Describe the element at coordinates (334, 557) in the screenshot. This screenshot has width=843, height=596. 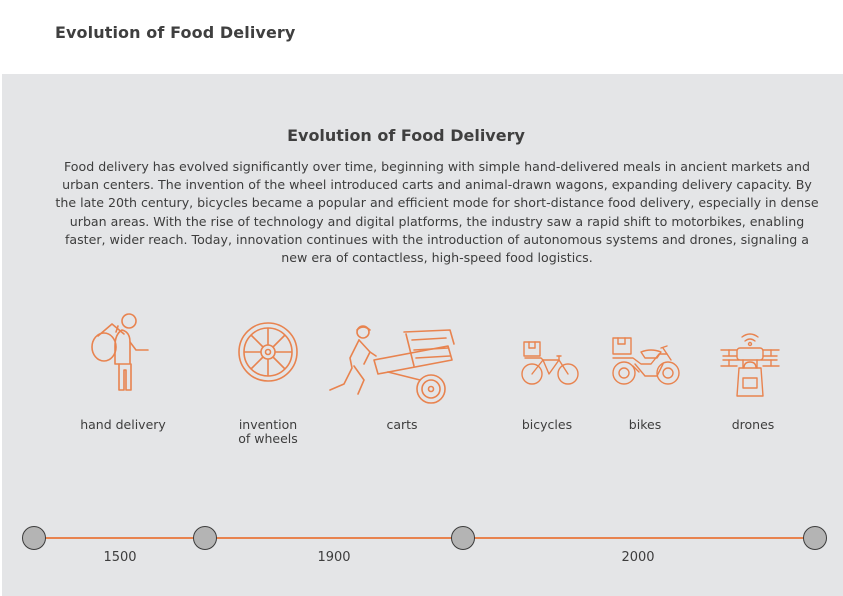
I see `timeline-year-1900: 1900` at that location.